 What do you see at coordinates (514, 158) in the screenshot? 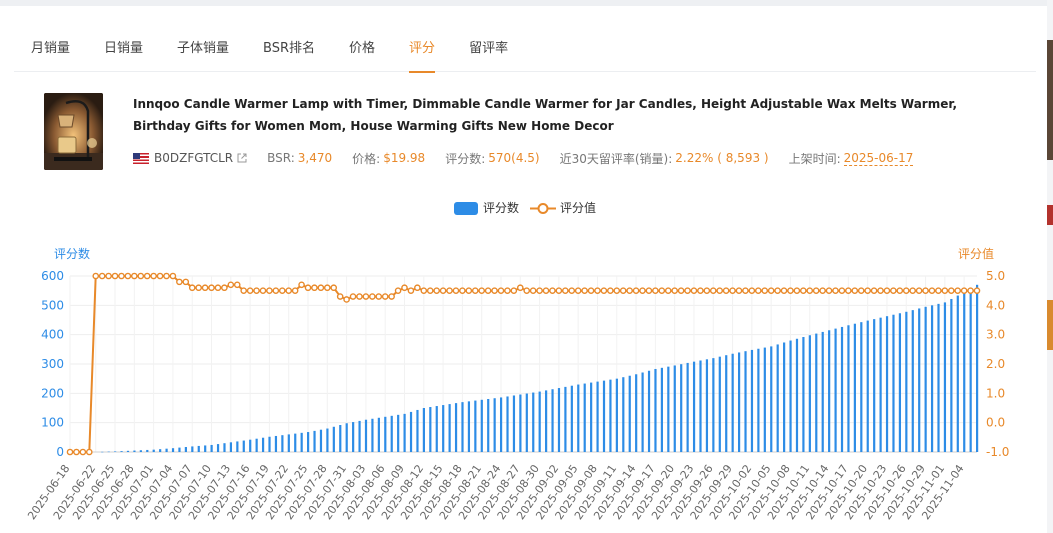
I see `rating-count-value: 570(4.5)` at bounding box center [514, 158].